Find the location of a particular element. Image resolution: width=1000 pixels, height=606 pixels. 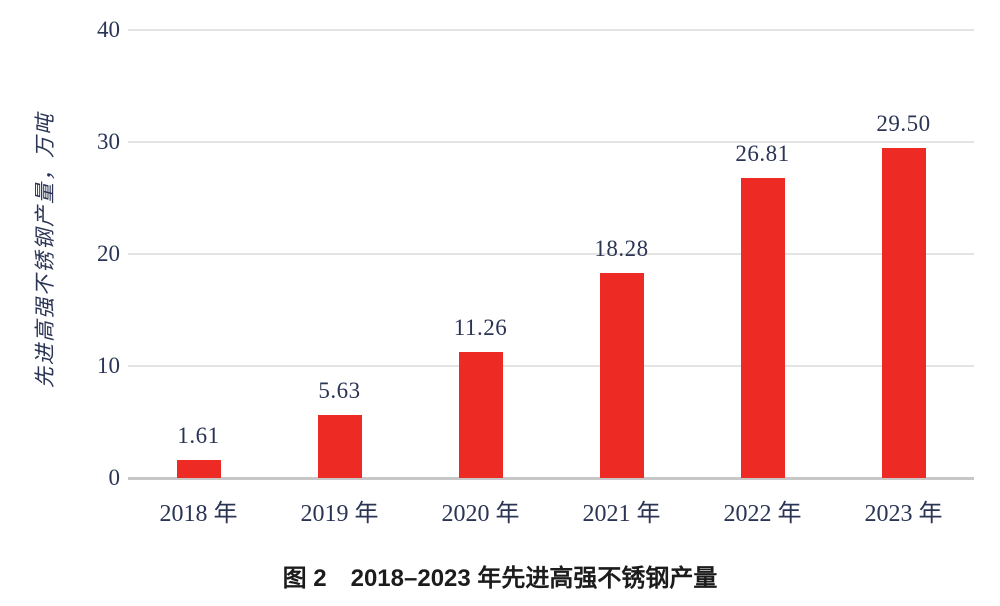

x-axis-tick-label: 2023 年 is located at coordinates (903, 514).